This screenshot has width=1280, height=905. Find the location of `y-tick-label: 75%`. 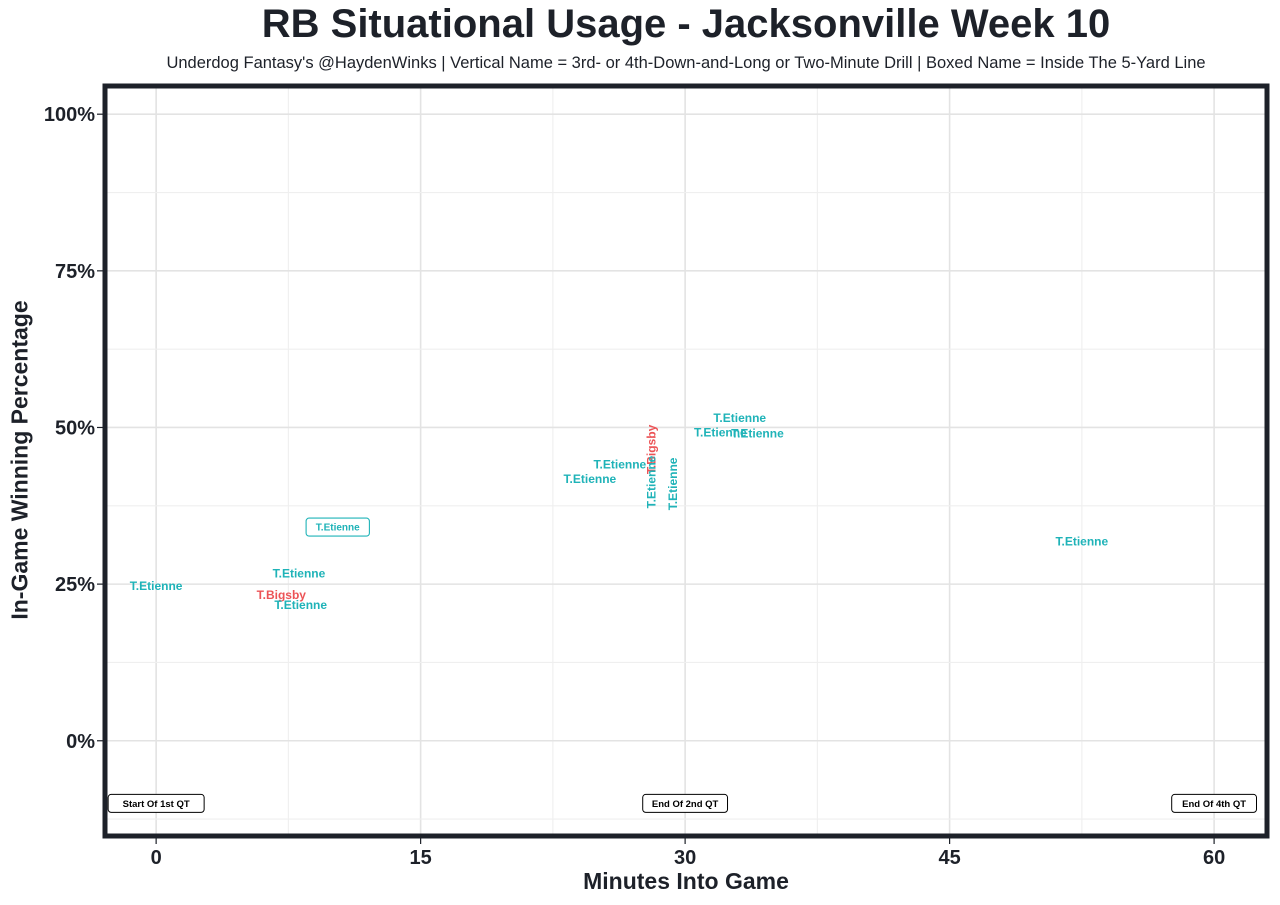

y-tick-label: 75% is located at coordinates (75, 272).